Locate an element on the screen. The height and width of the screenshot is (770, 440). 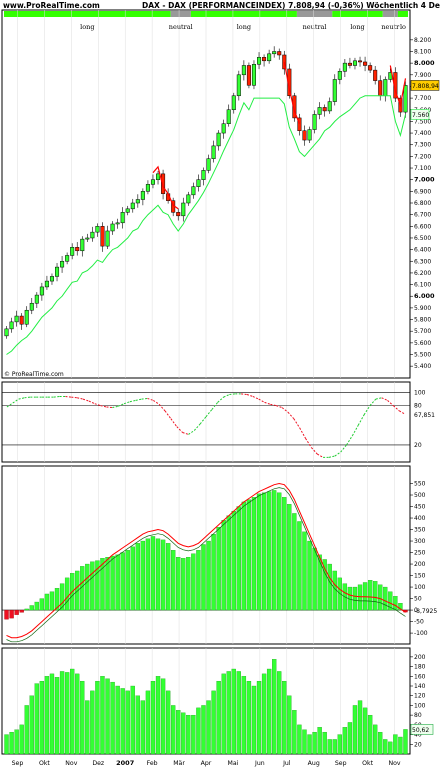
month-label-14: Nov is located at coordinates (394, 763).